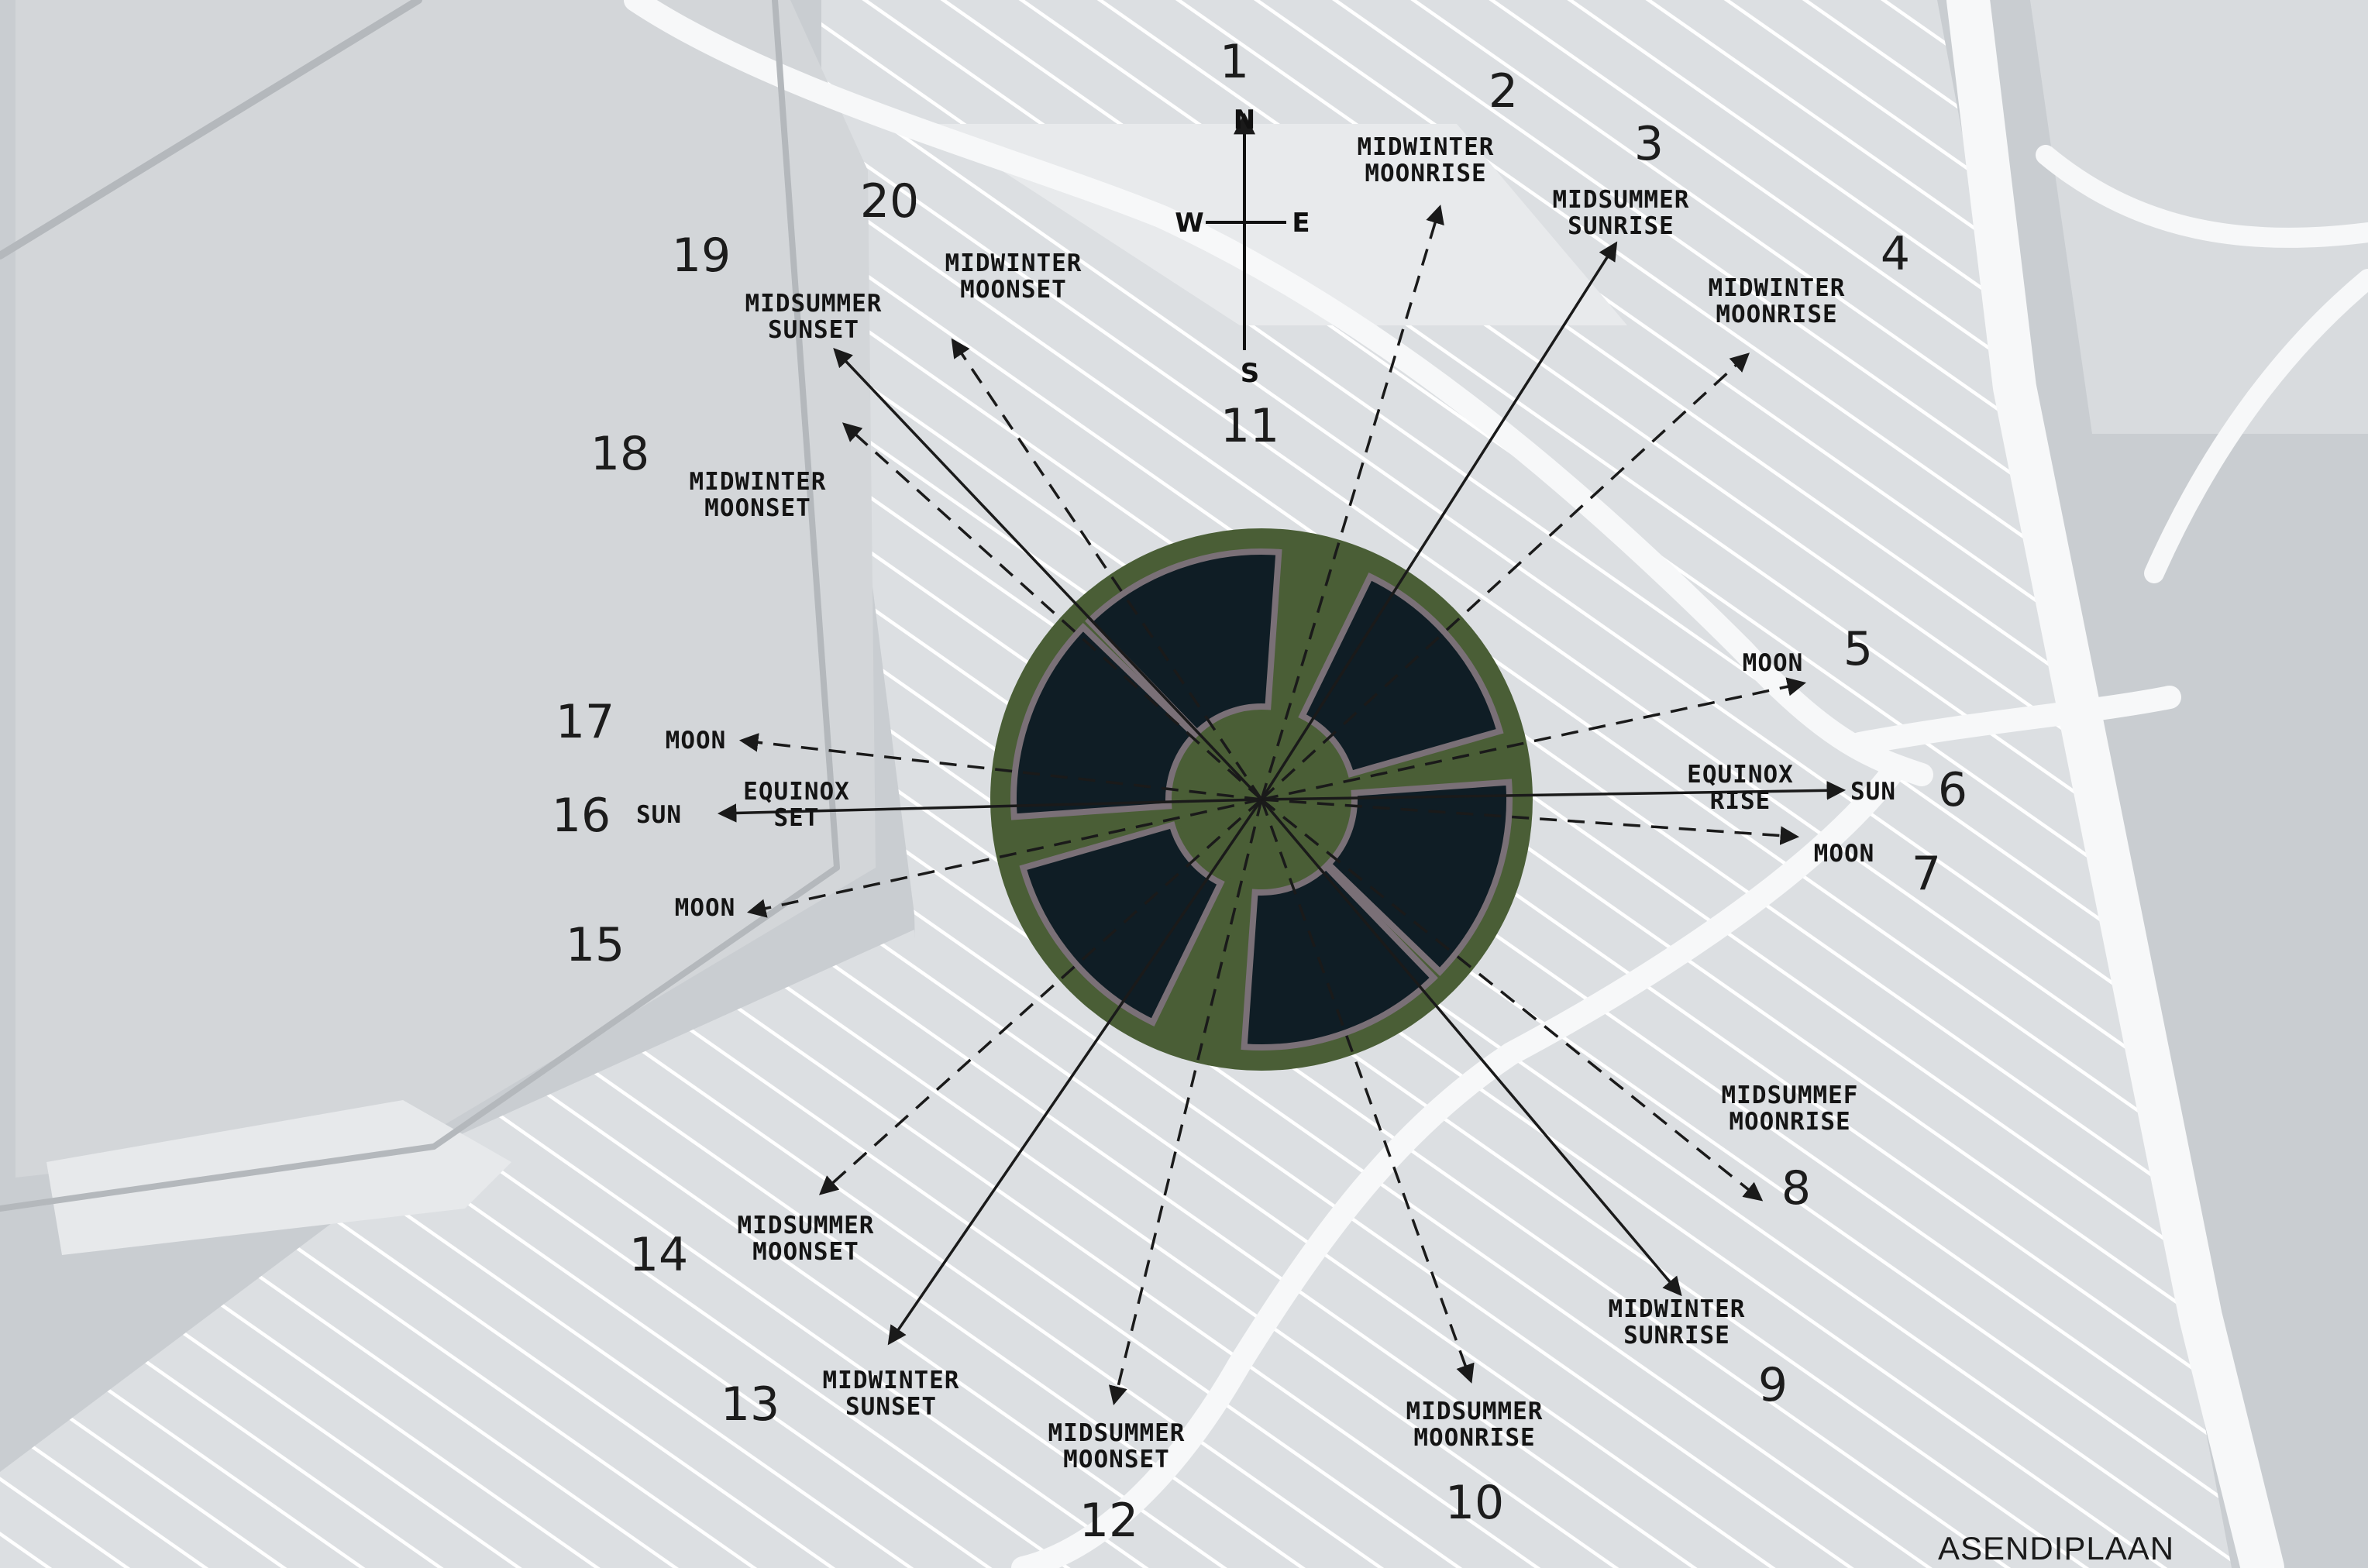 The height and width of the screenshot is (1568, 2368). I want to click on direction-caption-6: RISE, so click(1740, 801).